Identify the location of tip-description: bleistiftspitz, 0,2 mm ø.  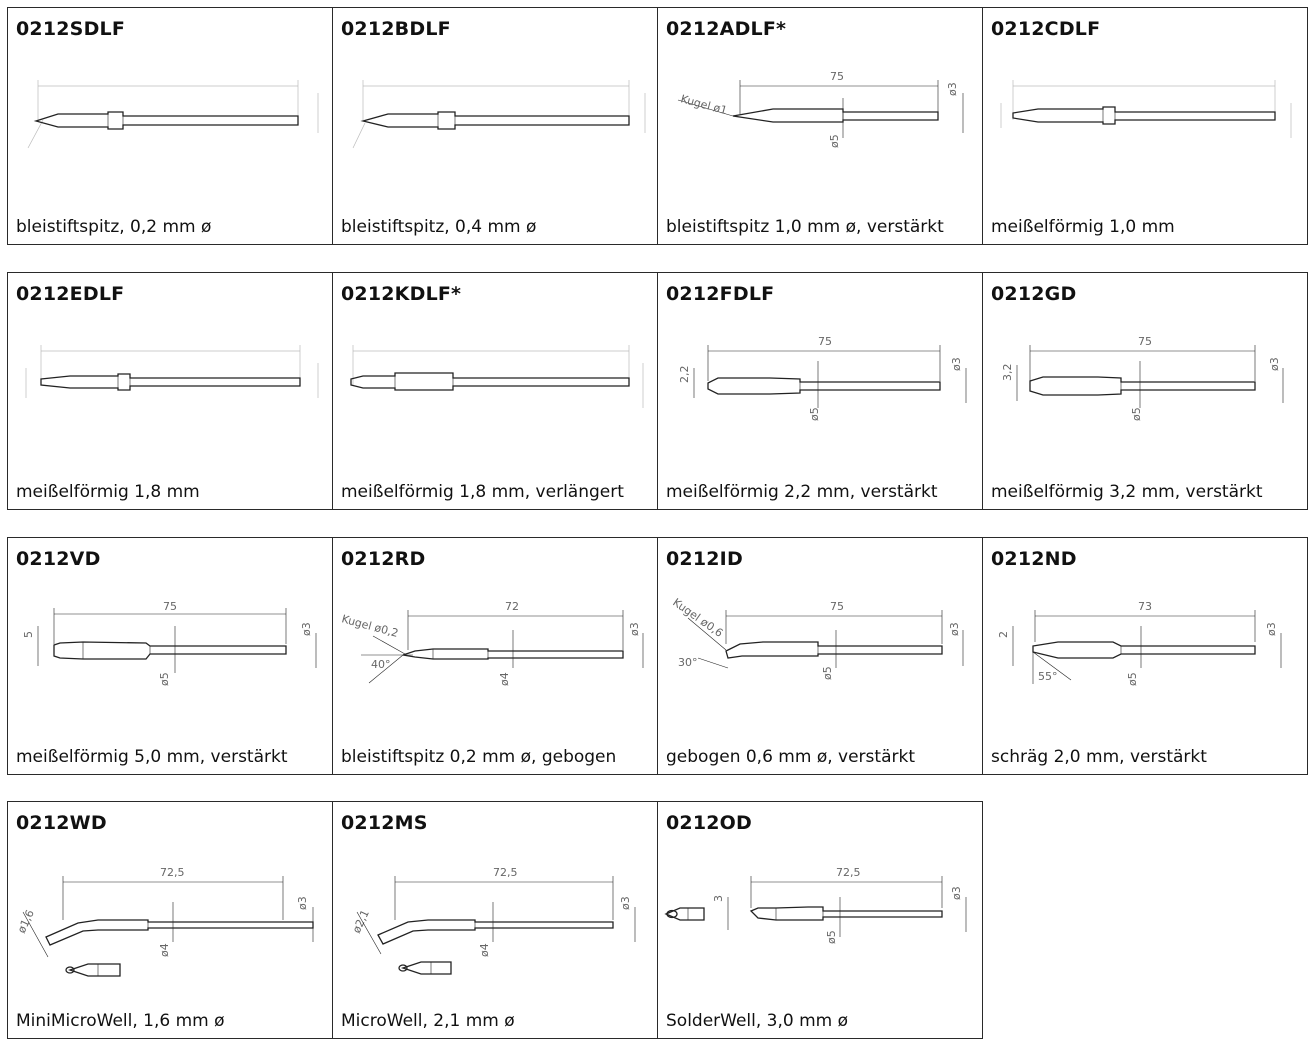
(114, 227).